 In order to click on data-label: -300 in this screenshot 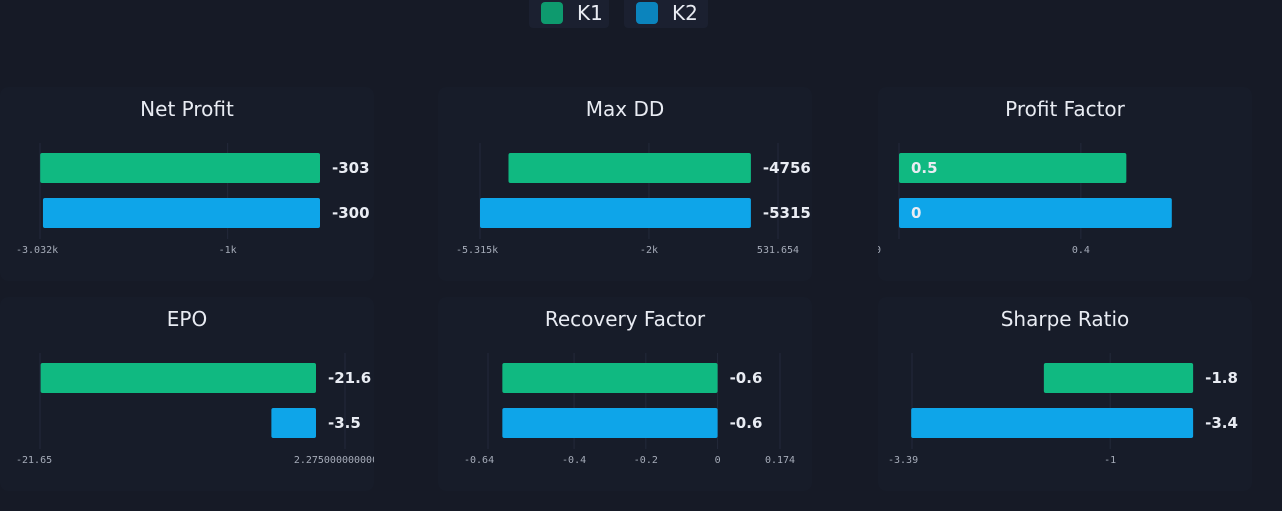, I will do `click(351, 213)`.